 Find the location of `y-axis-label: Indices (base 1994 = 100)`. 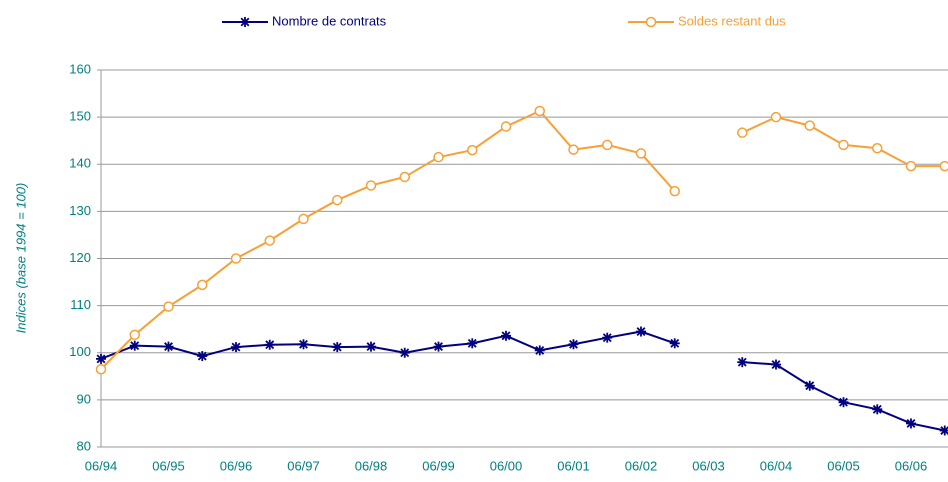

y-axis-label: Indices (base 1994 = 100) is located at coordinates (20, 258).